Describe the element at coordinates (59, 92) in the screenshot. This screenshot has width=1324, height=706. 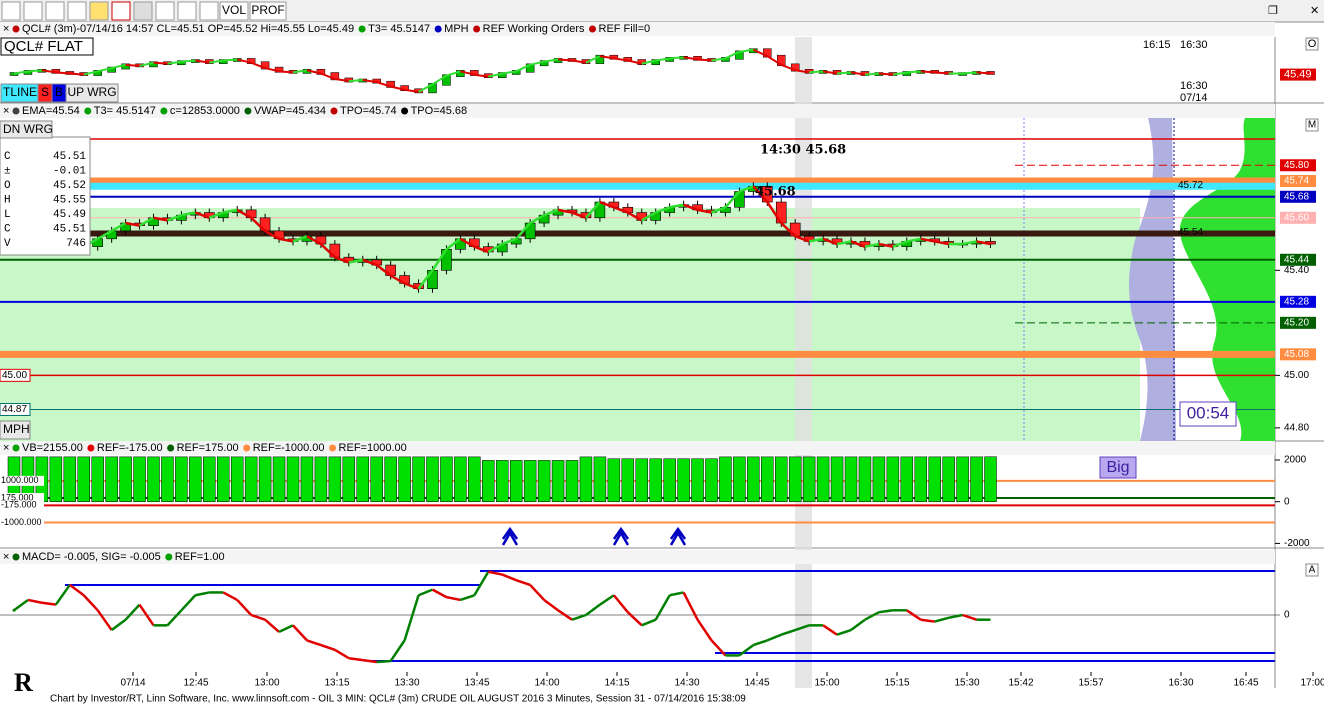
I see `panel-button-label: B` at that location.